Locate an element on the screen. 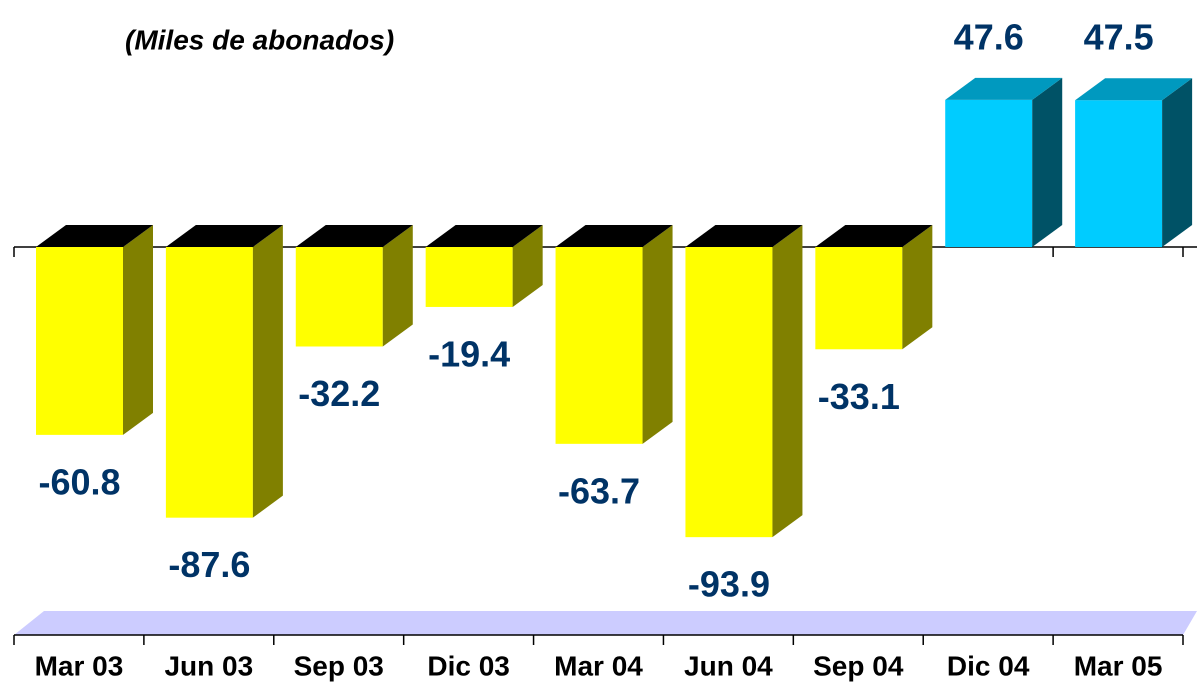 Image resolution: width=1197 pixels, height=686 pixels. x-tick-label: Sep 03 is located at coordinates (339, 665).